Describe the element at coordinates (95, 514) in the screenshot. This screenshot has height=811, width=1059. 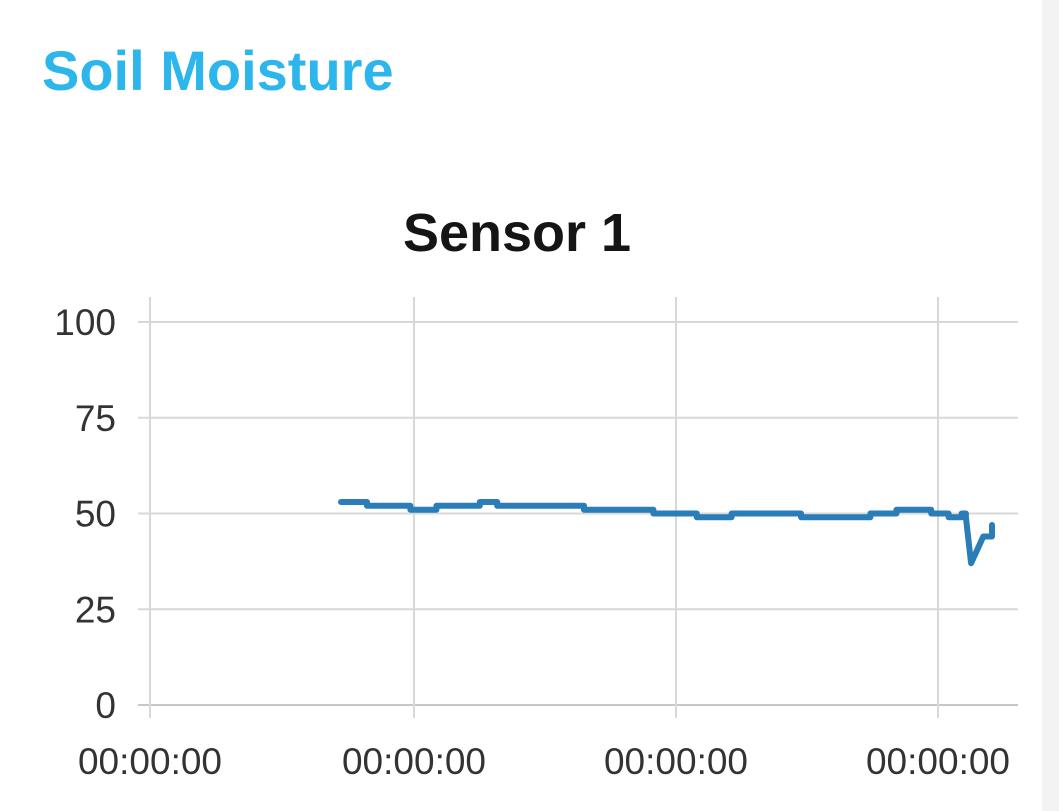
I see `y-tick-label: 50` at that location.